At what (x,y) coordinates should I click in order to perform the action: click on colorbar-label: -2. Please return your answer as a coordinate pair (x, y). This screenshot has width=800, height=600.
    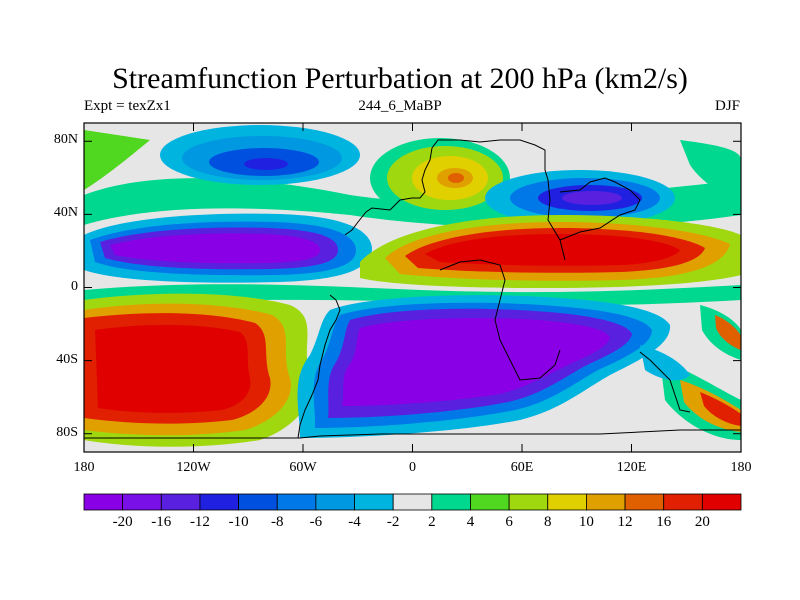
    Looking at the image, I should click on (393, 522).